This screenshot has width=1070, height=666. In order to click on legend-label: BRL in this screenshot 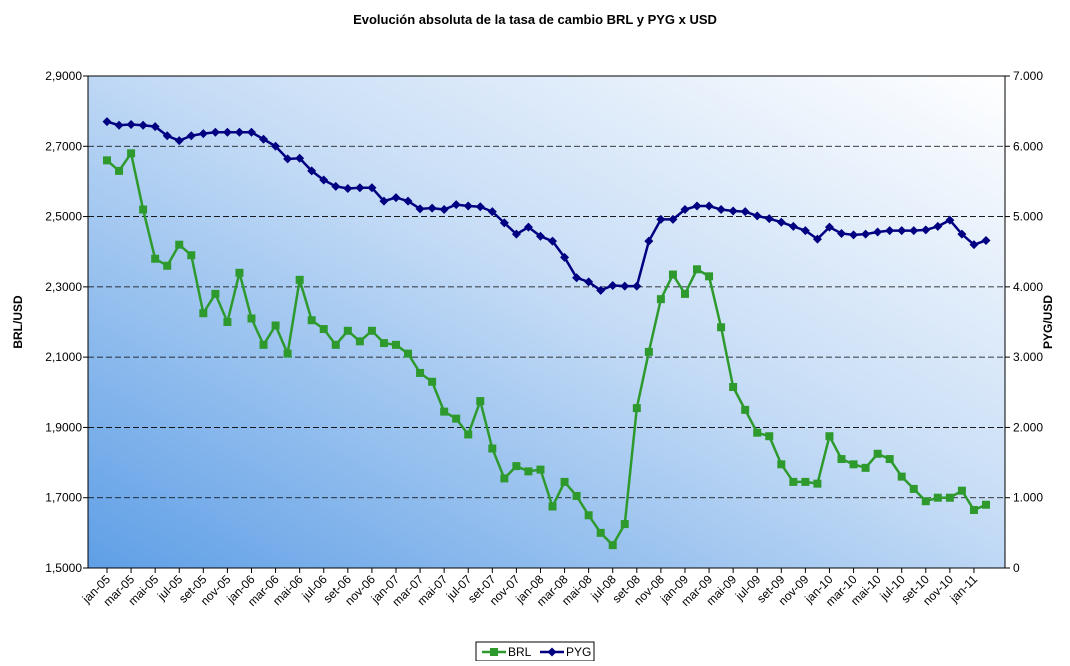, I will do `click(520, 652)`.